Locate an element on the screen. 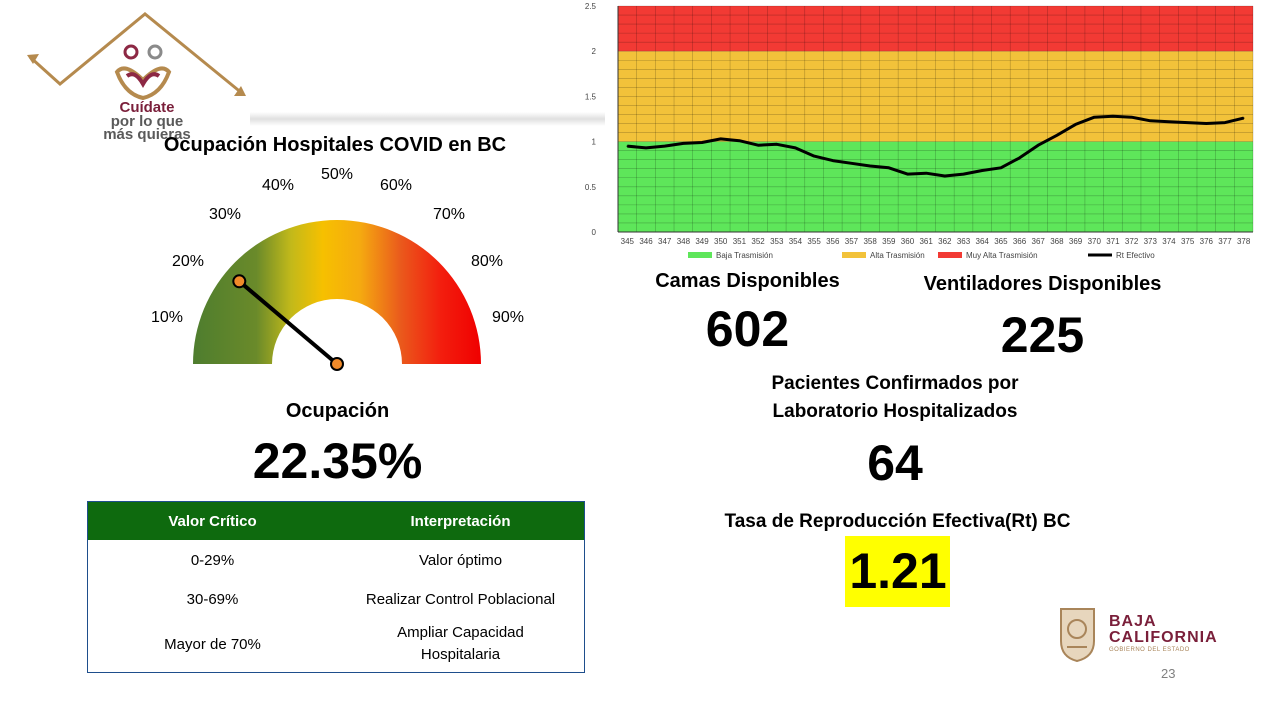 The image size is (1270, 702). x-tick-label: 371 is located at coordinates (1113, 241).